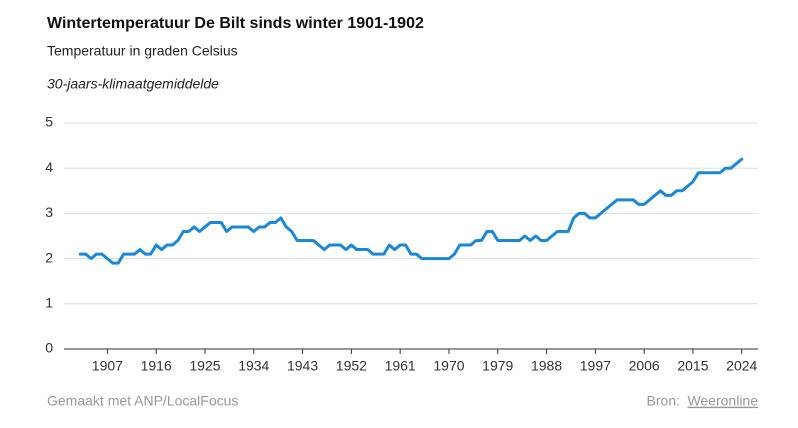 This screenshot has width=798, height=428. Describe the element at coordinates (253, 366) in the screenshot. I see `x-tick-label: 1934` at that location.